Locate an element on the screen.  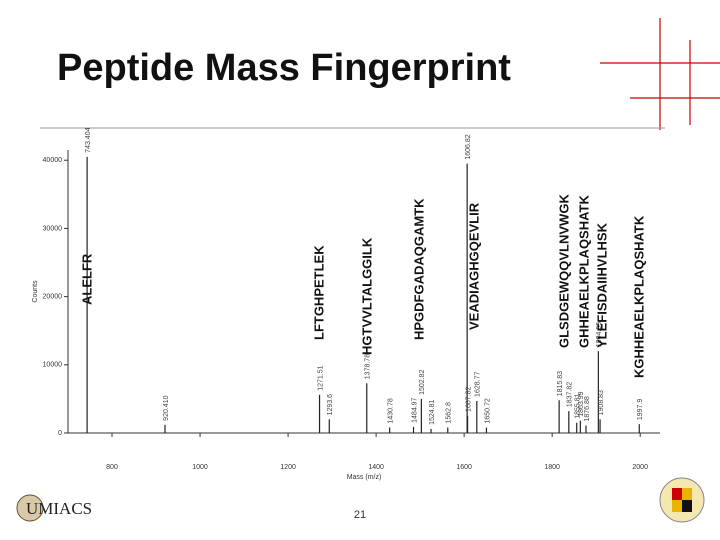
peptide-label: ALELFR is located at coordinates (86, 279).